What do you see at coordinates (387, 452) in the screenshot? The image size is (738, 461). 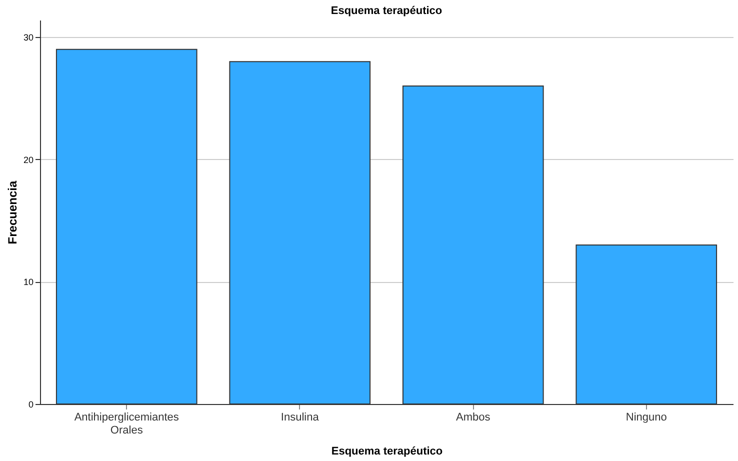 I see `x-axis-title: Esquema terapéutico` at bounding box center [387, 452].